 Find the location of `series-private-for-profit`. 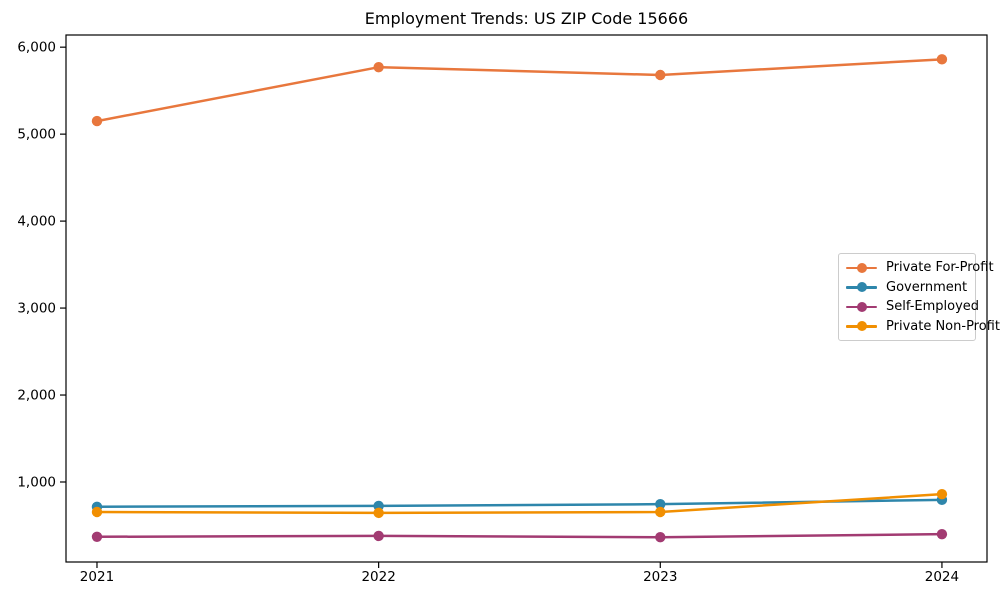

series-private-for-profit is located at coordinates (519, 90).